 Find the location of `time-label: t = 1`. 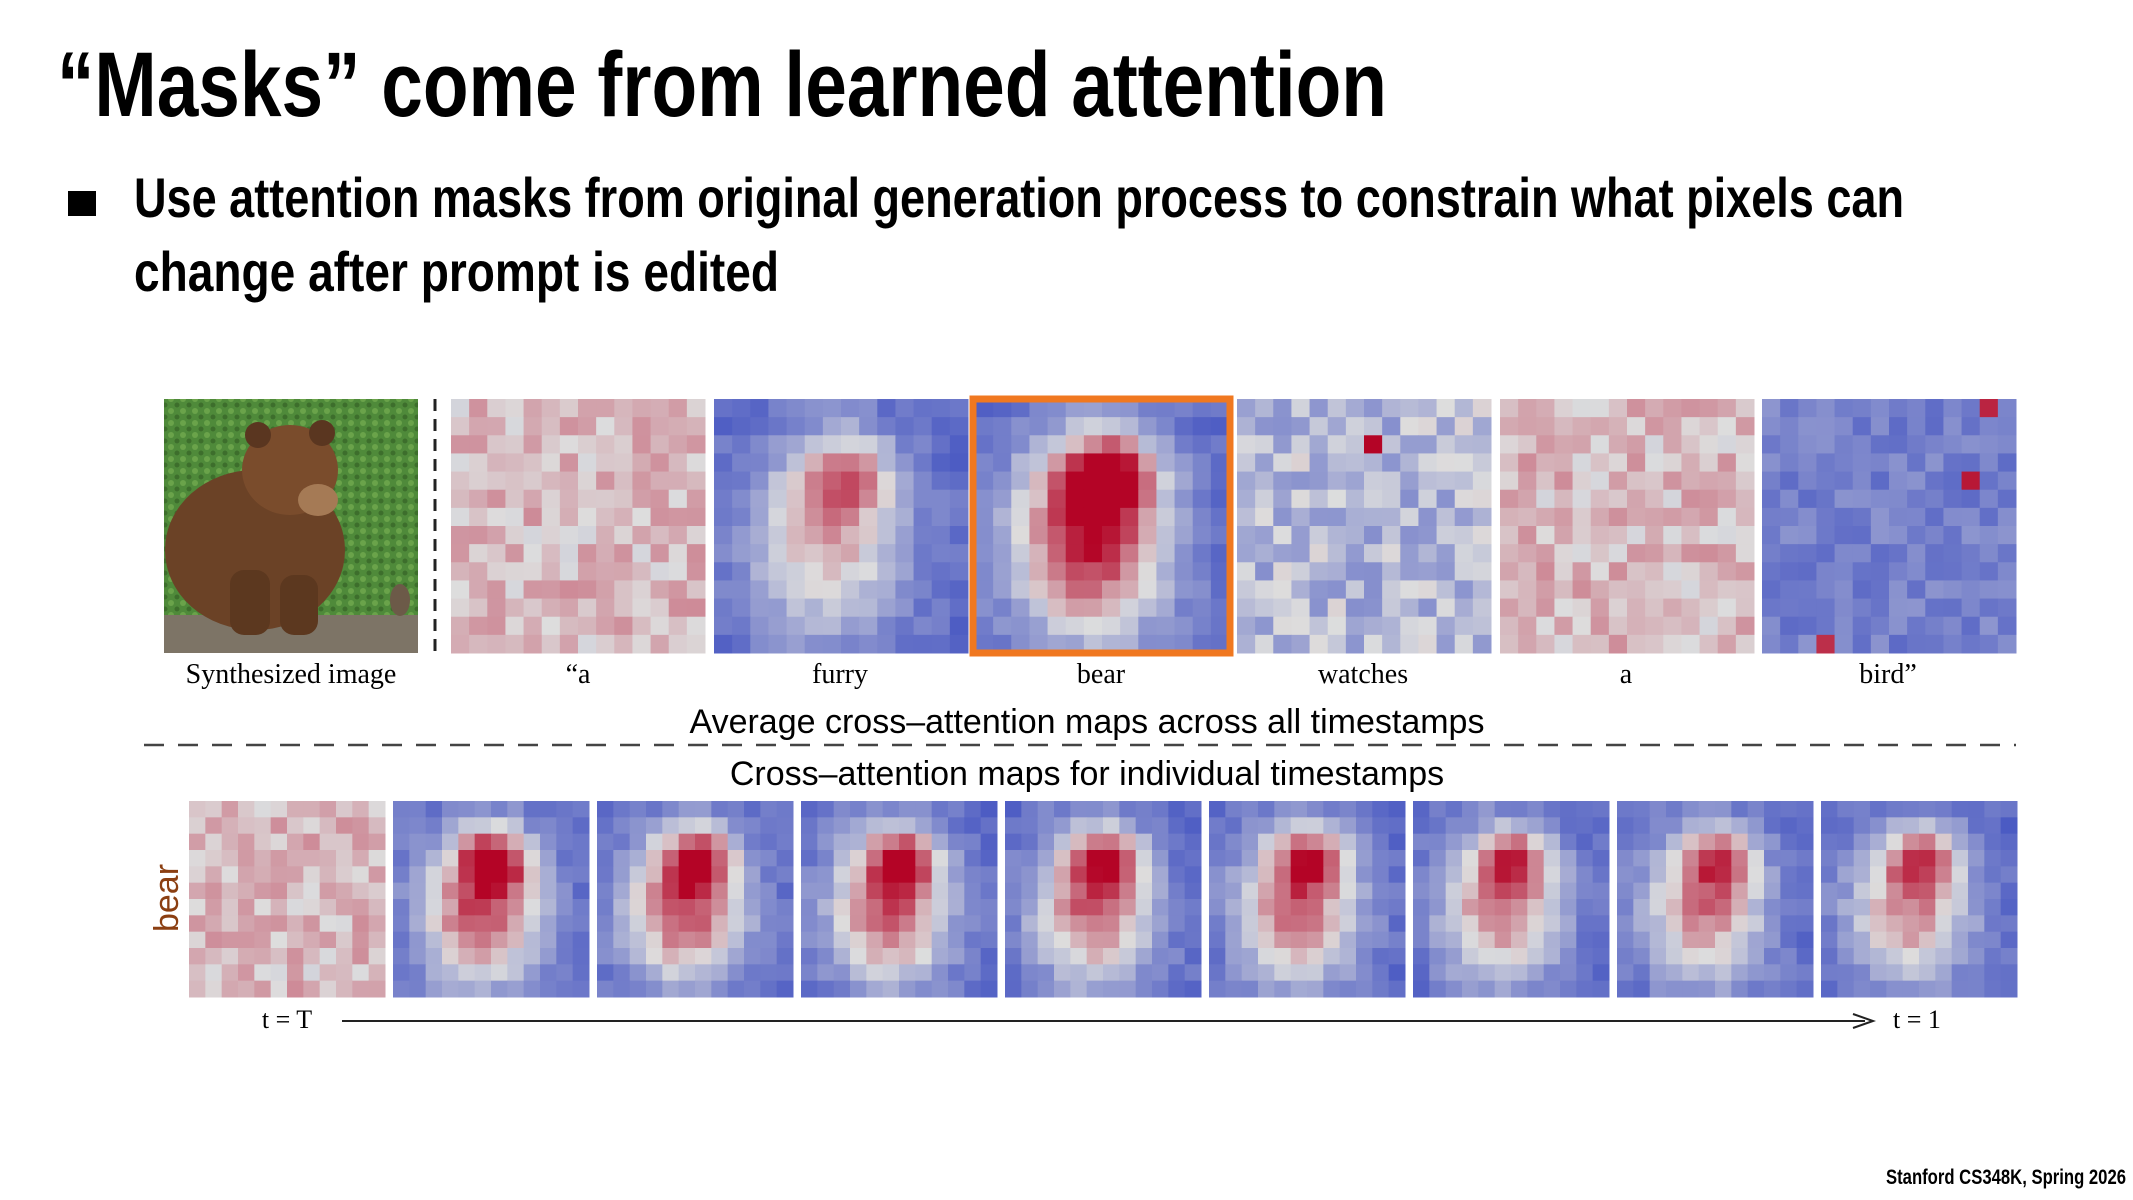

time-label: t = 1 is located at coordinates (1917, 1019).